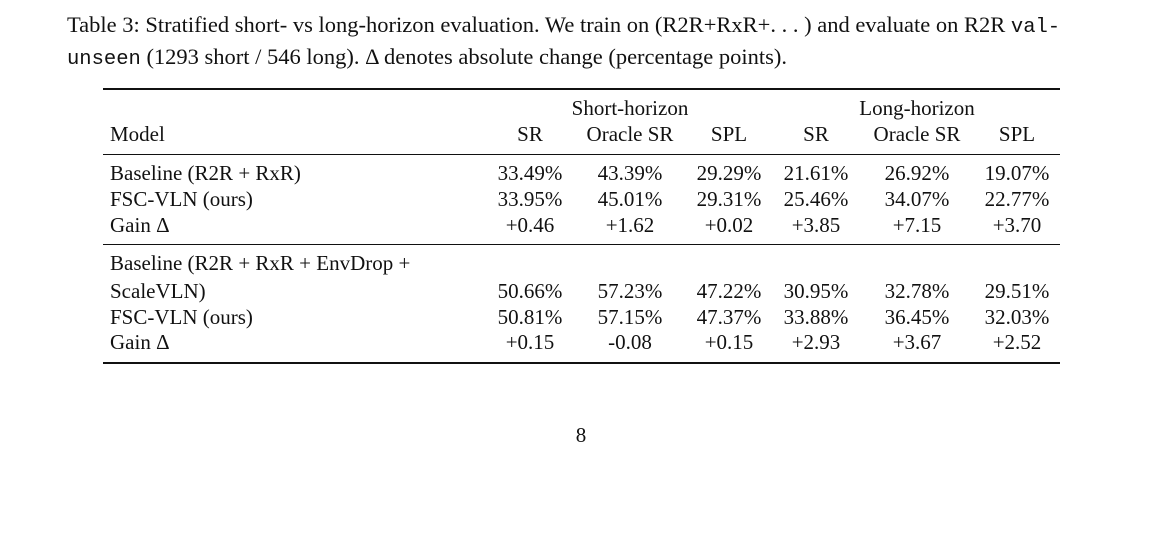 This screenshot has width=1162, height=553. What do you see at coordinates (630, 342) in the screenshot?
I see `table-cell: -0.08` at bounding box center [630, 342].